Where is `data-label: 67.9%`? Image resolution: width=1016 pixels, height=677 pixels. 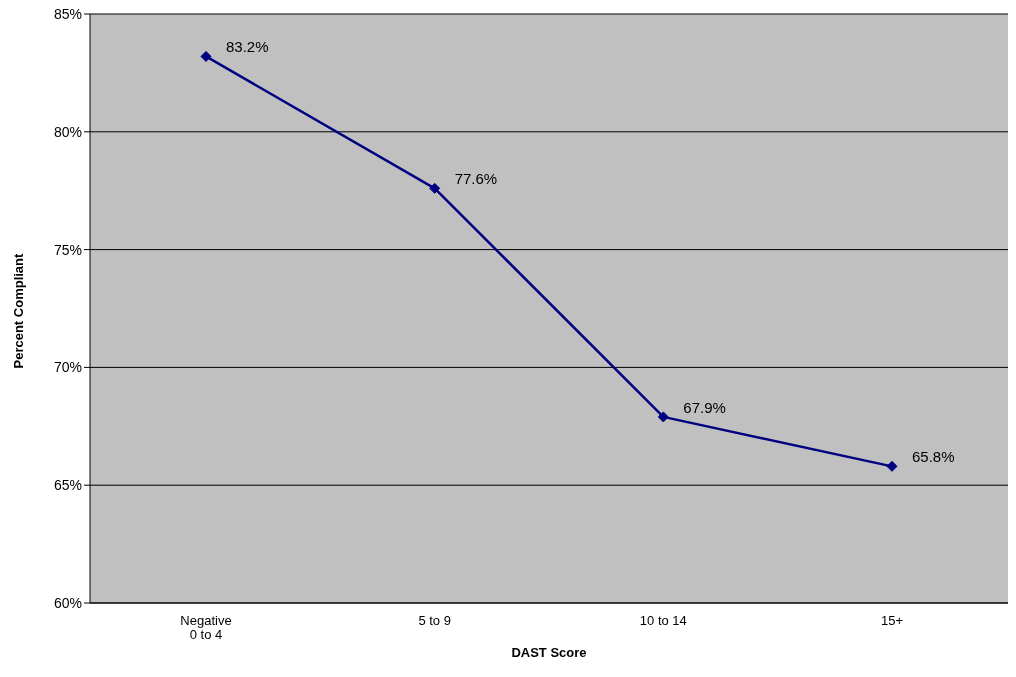 data-label: 67.9% is located at coordinates (704, 407).